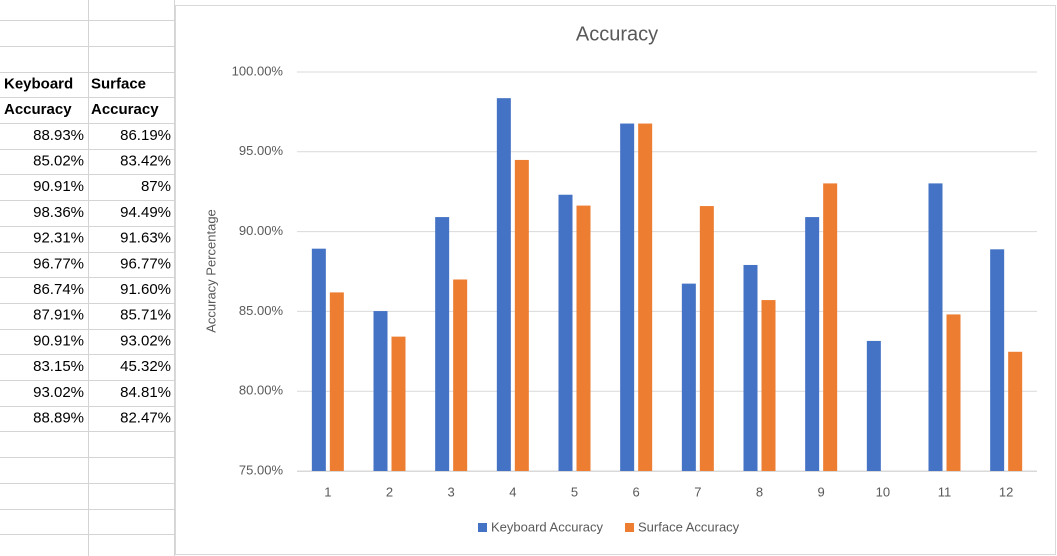 Image resolution: width=1057 pixels, height=556 pixels. What do you see at coordinates (145, 418) in the screenshot?
I see `cell: 82.47%` at bounding box center [145, 418].